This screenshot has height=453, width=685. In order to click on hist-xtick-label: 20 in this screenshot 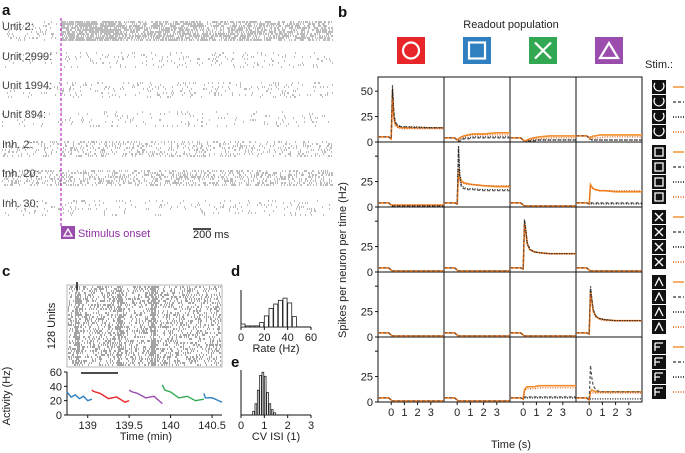, I will do `click(264, 338)`.